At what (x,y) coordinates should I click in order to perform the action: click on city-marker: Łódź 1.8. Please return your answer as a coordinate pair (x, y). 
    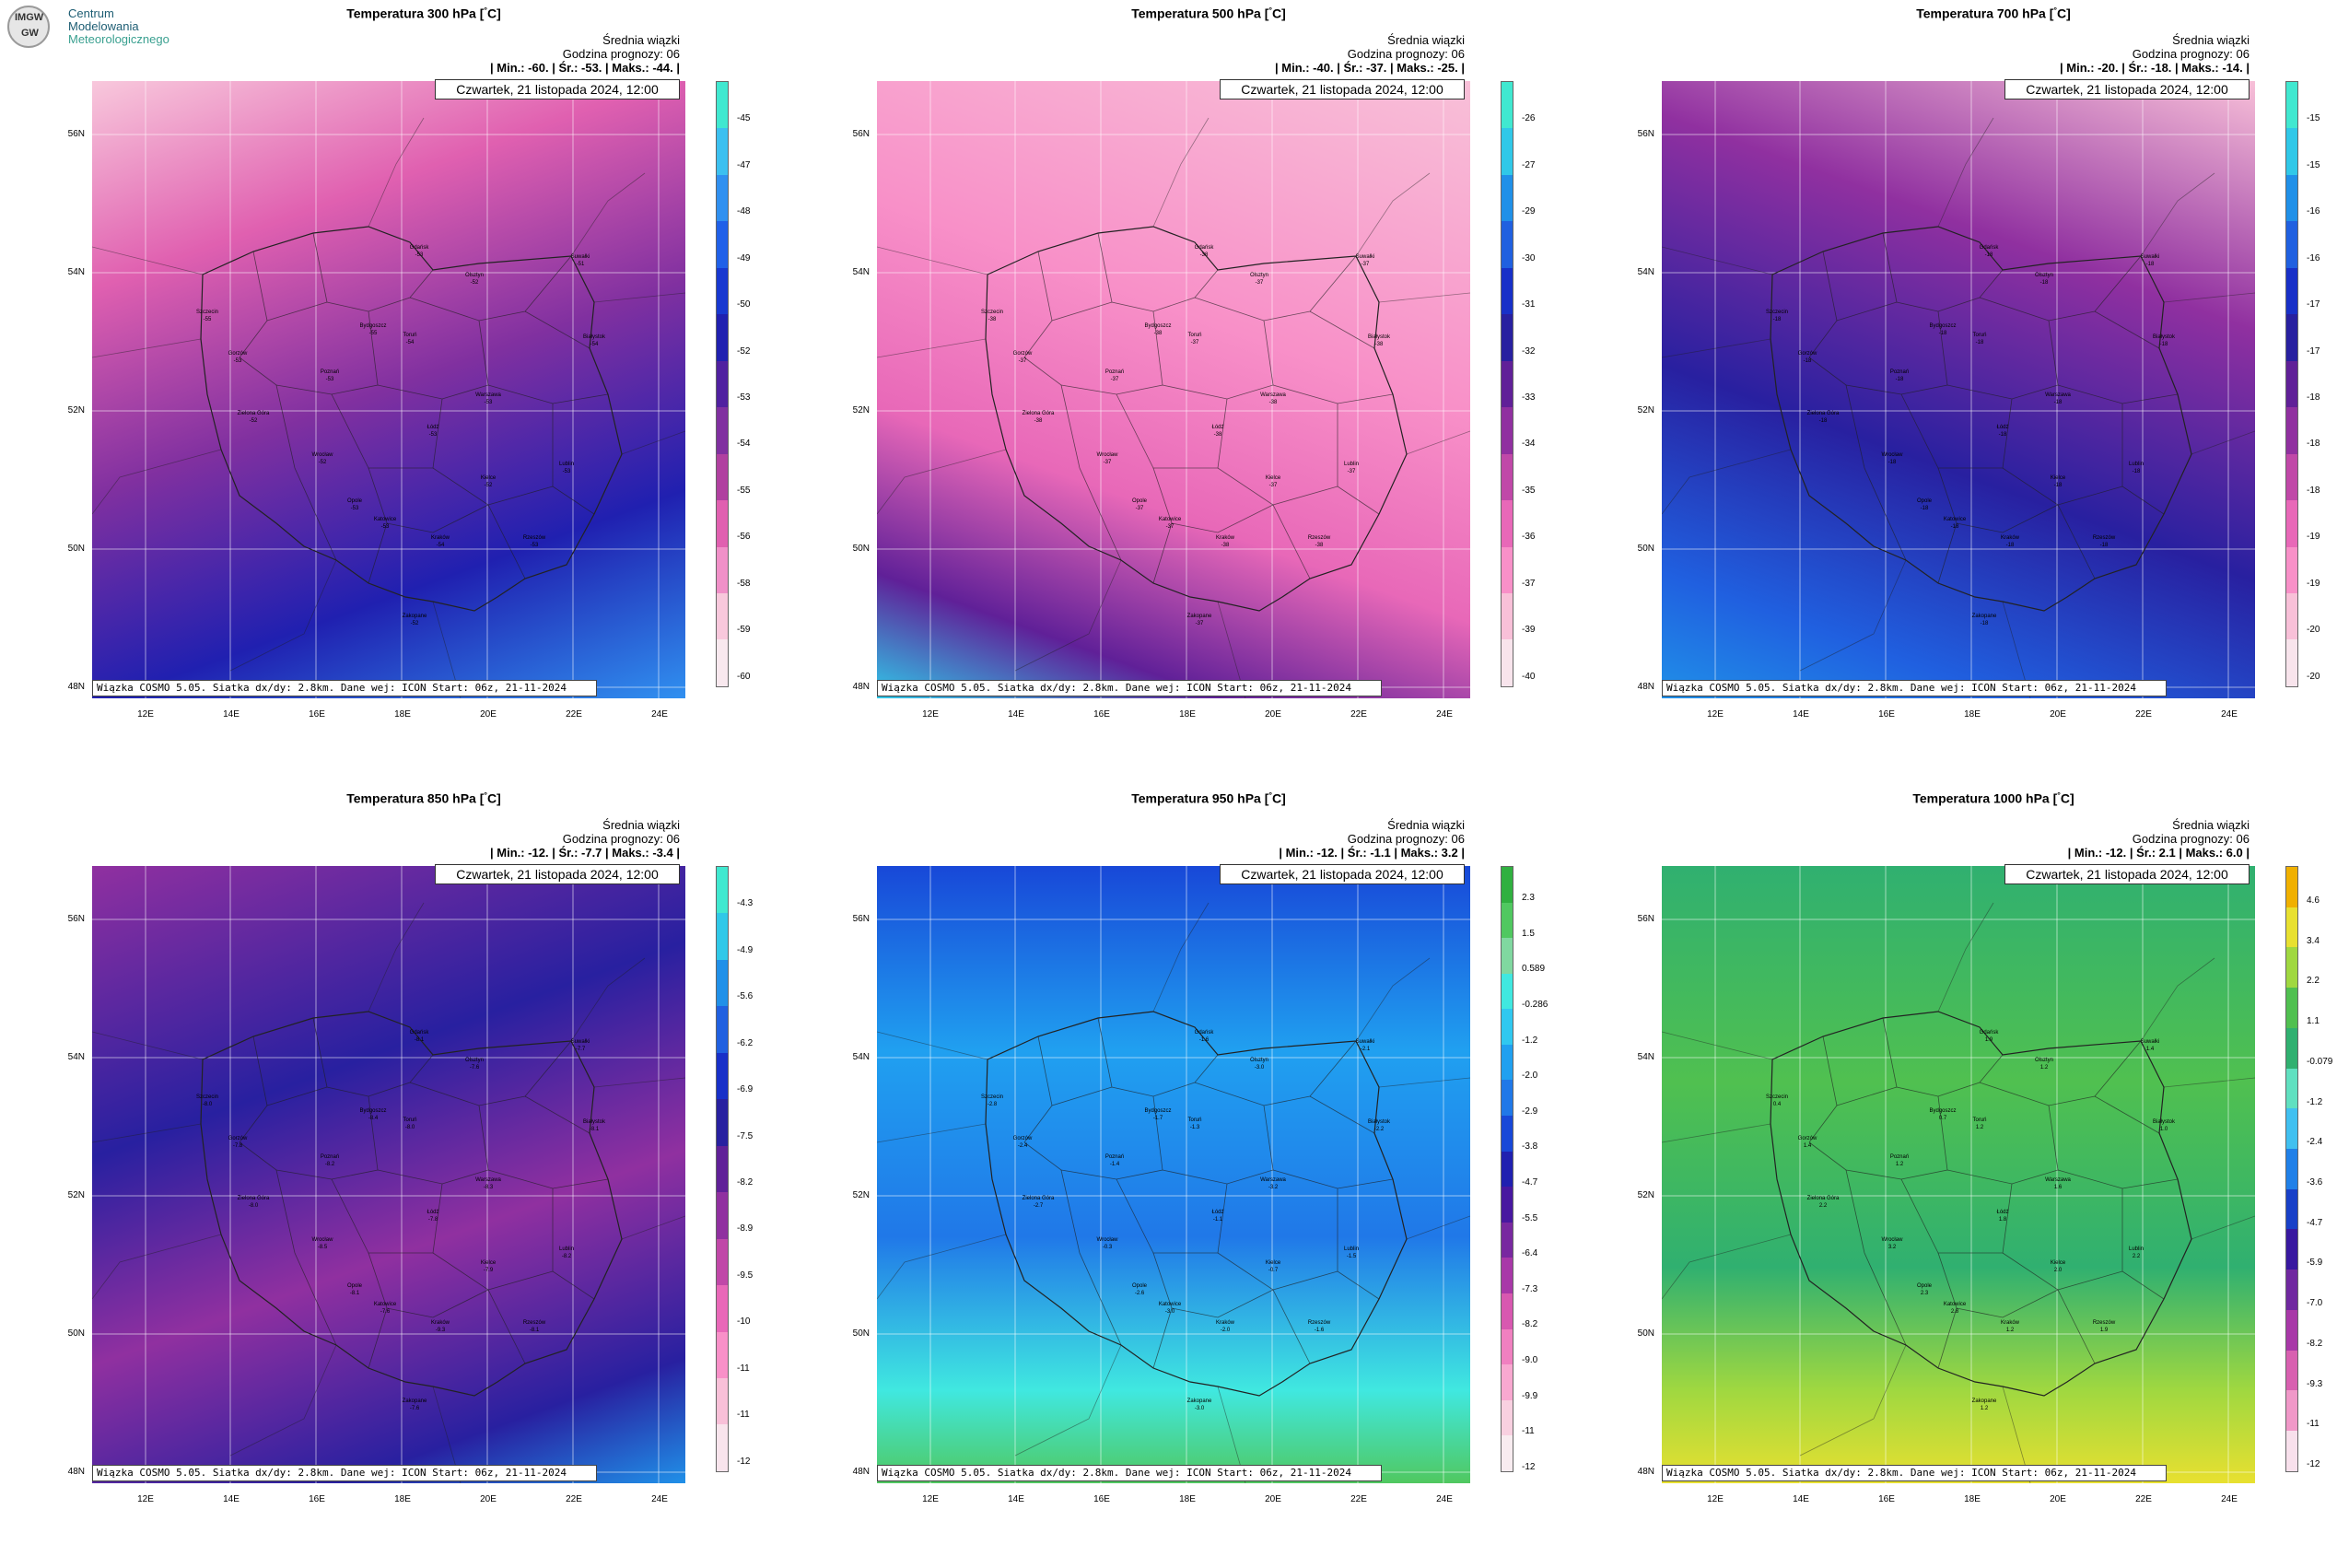
    Looking at the image, I should click on (2002, 1216).